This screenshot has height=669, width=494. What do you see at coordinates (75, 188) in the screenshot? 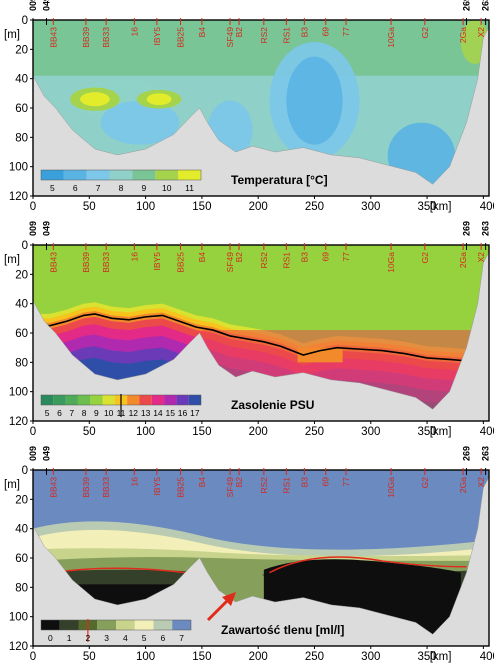
I see `colorbar-label: 6` at bounding box center [75, 188].